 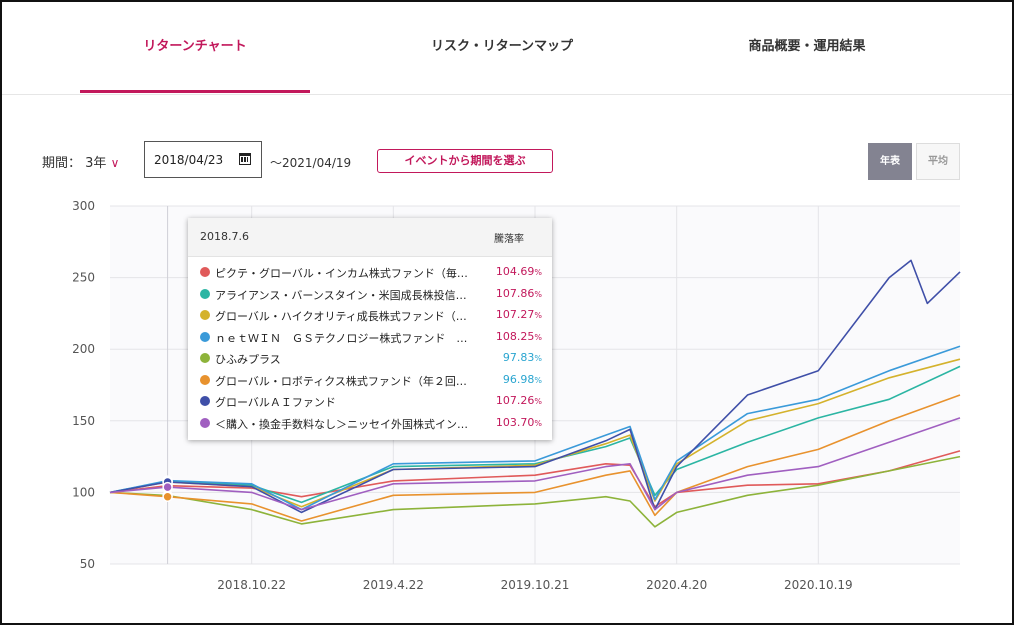 What do you see at coordinates (345, 381) in the screenshot?
I see `tooltip-fund-name: グローバル・ロボティクス株式ファンド（年２回決算型）` at bounding box center [345, 381].